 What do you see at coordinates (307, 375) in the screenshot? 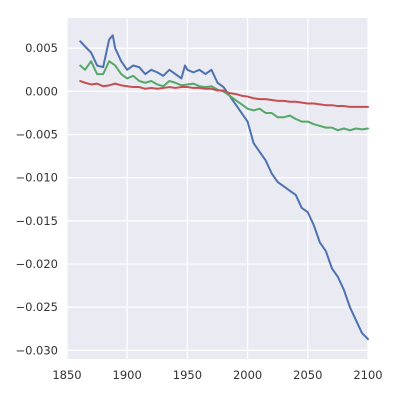
I see `x-tick-label: 2050` at bounding box center [307, 375].